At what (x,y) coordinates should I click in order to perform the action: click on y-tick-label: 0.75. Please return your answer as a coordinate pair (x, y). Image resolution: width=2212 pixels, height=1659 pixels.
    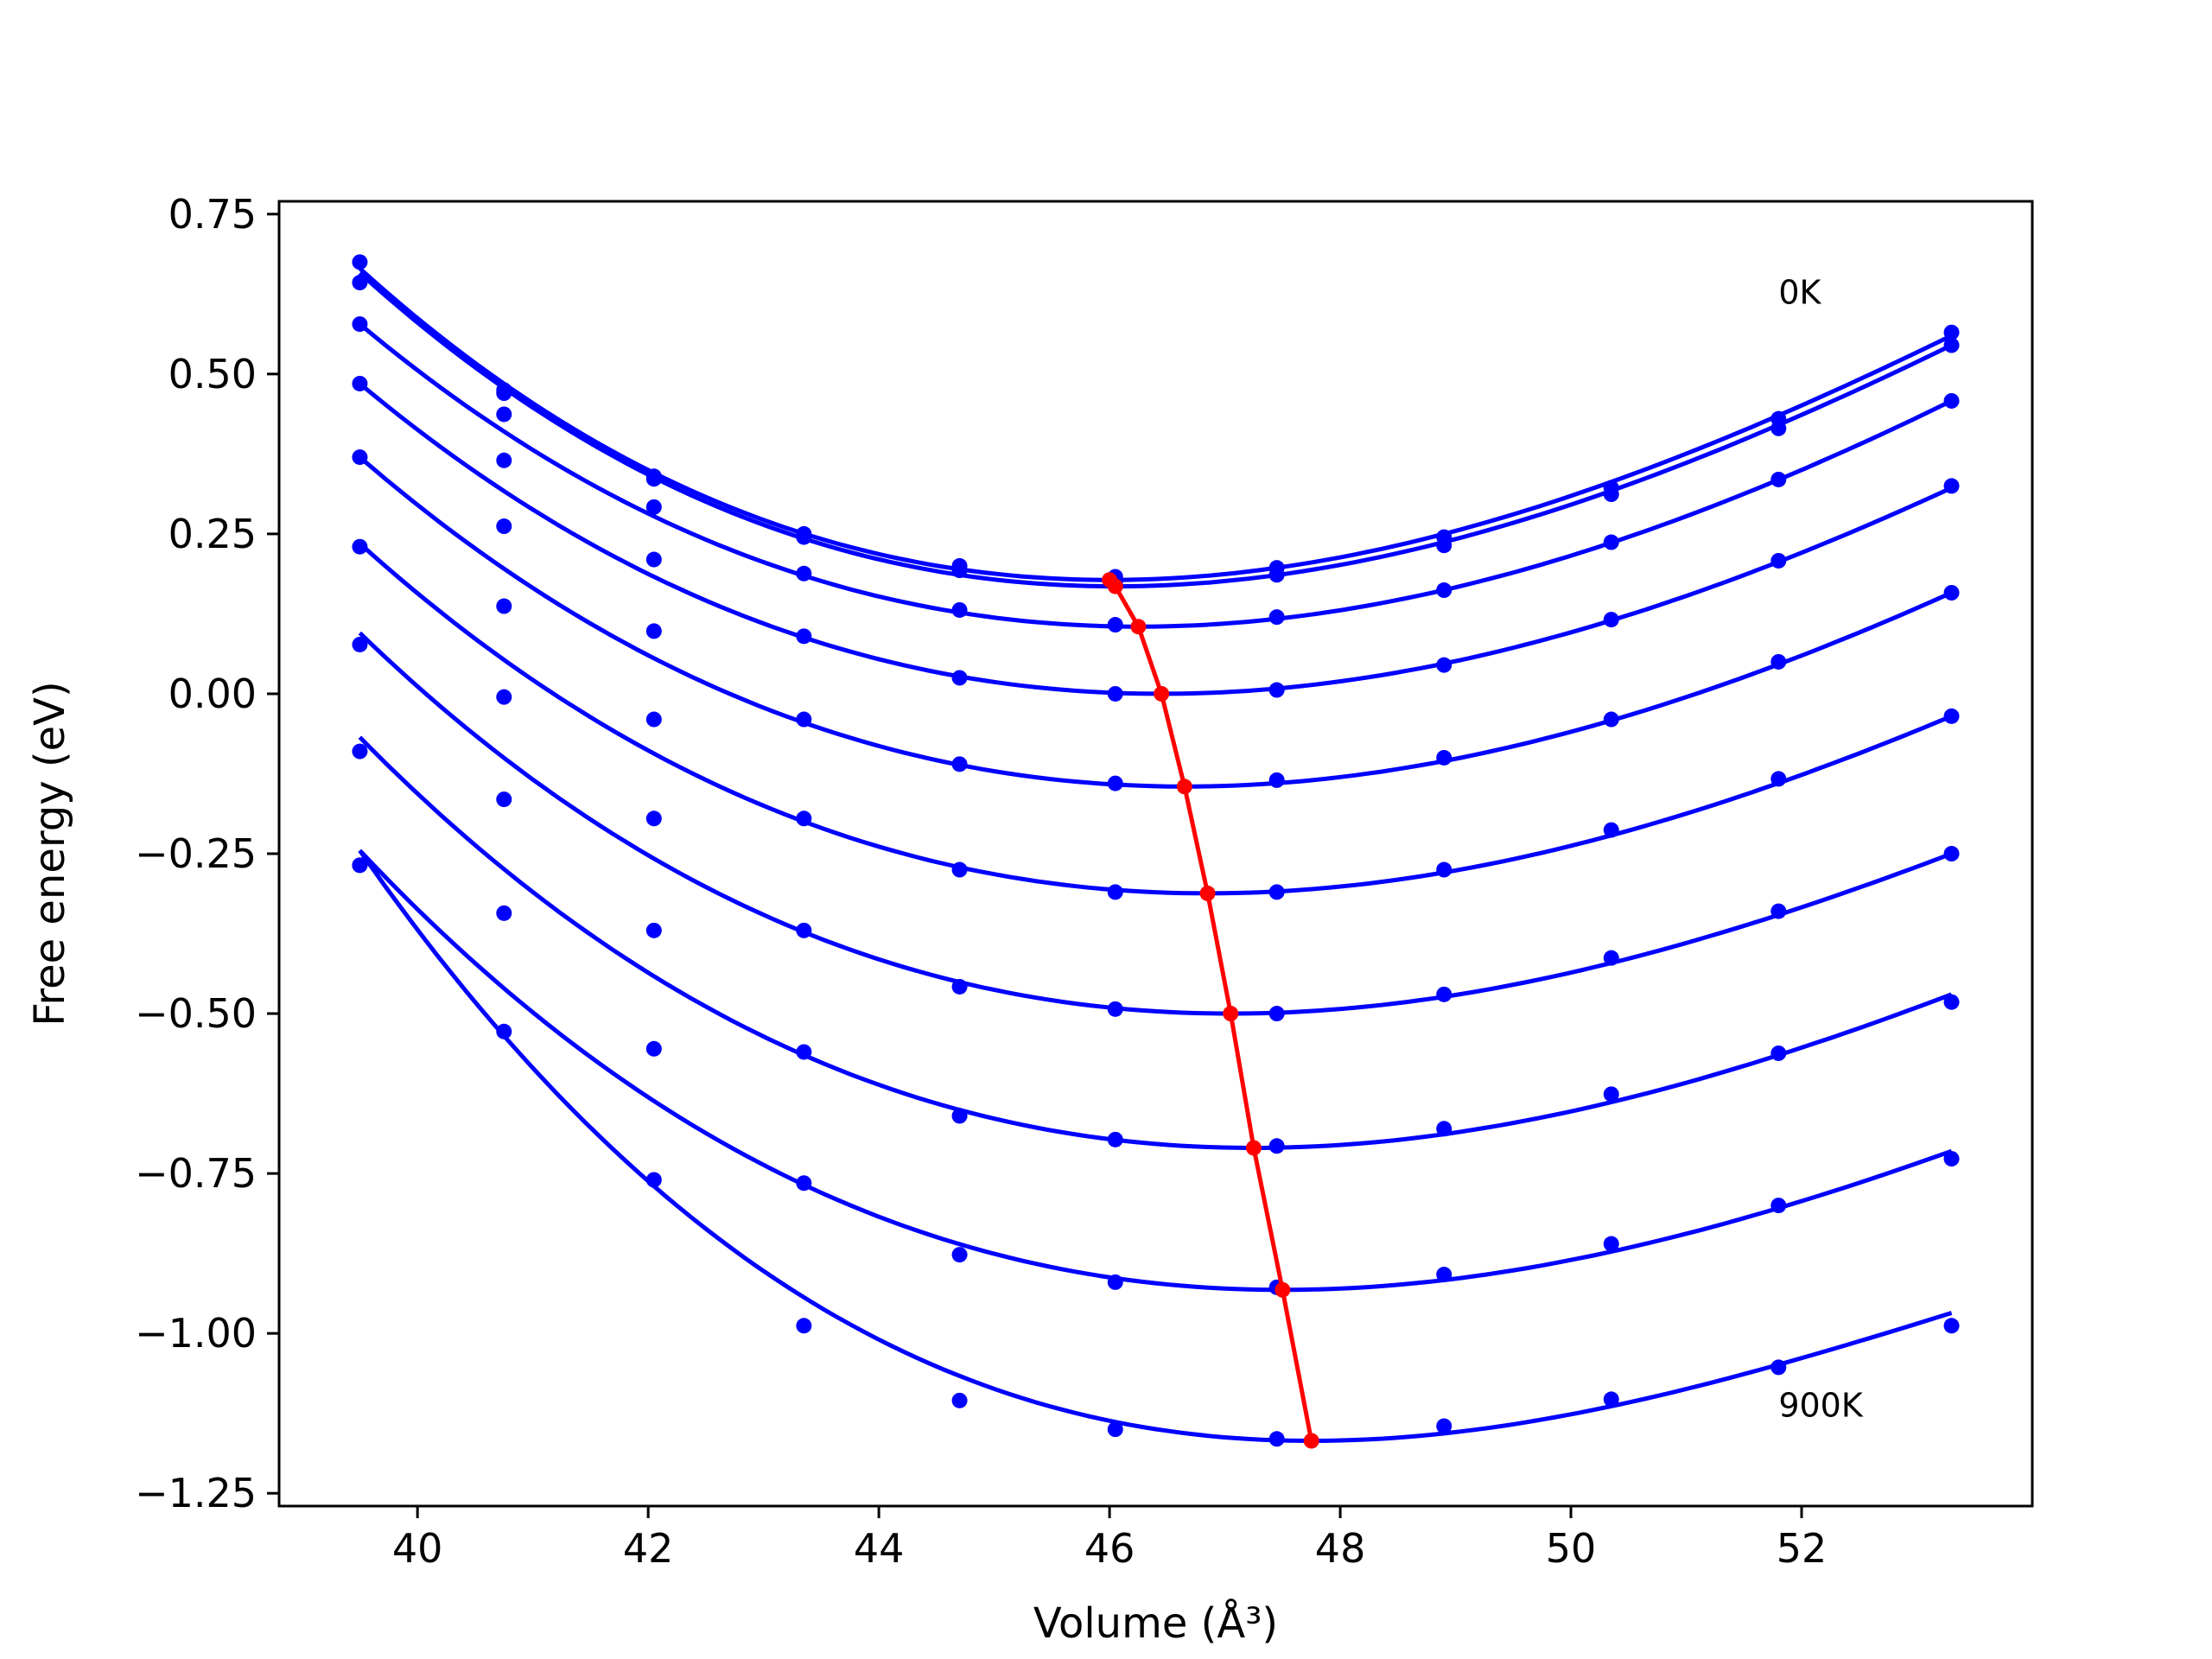
    Looking at the image, I should click on (212, 214).